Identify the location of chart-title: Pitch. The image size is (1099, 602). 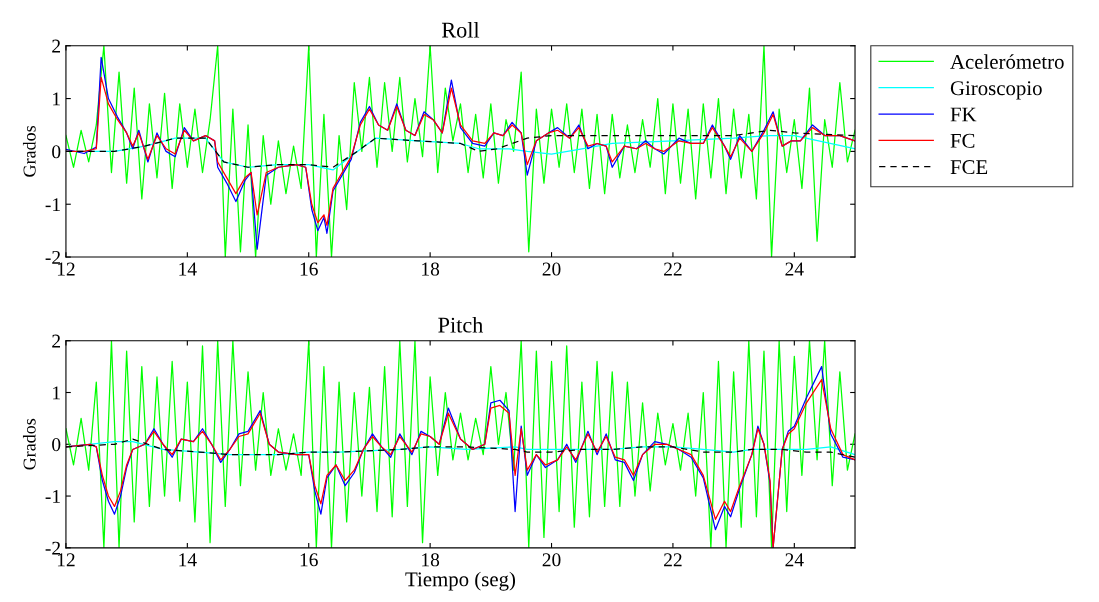
(461, 324).